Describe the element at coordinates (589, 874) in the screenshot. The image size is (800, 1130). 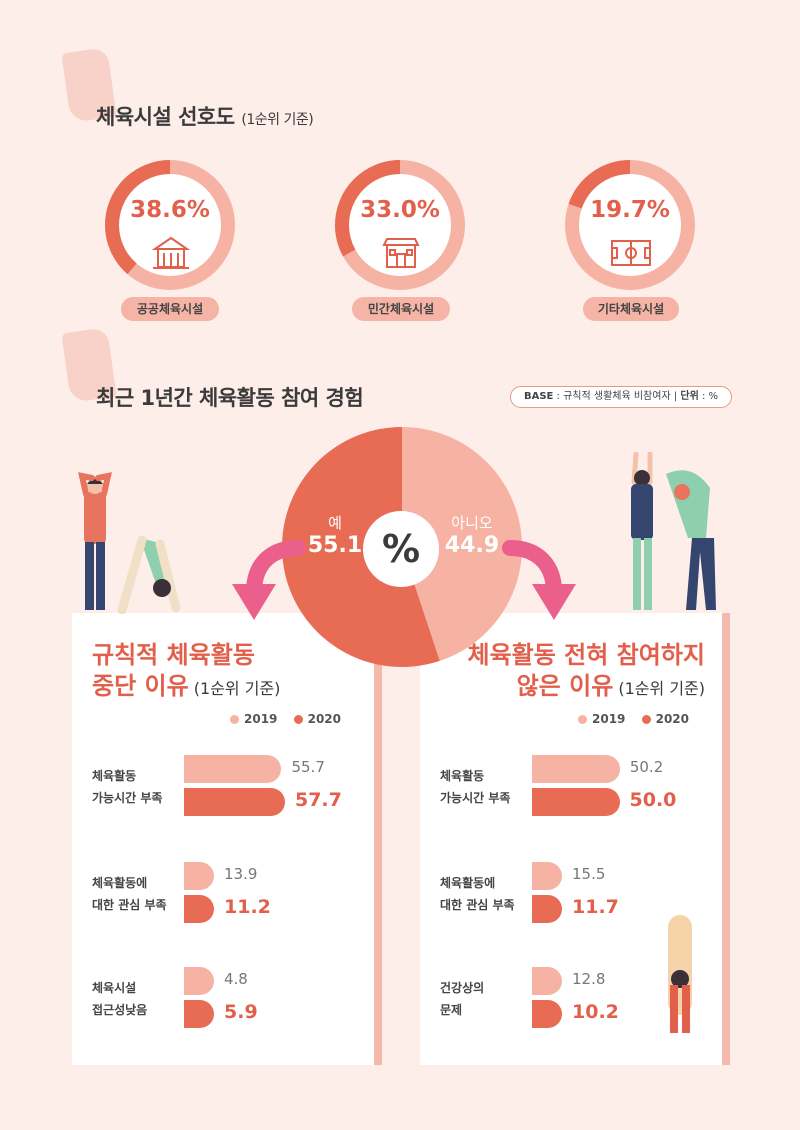
I see `bar-value-2019: 15.5` at that location.